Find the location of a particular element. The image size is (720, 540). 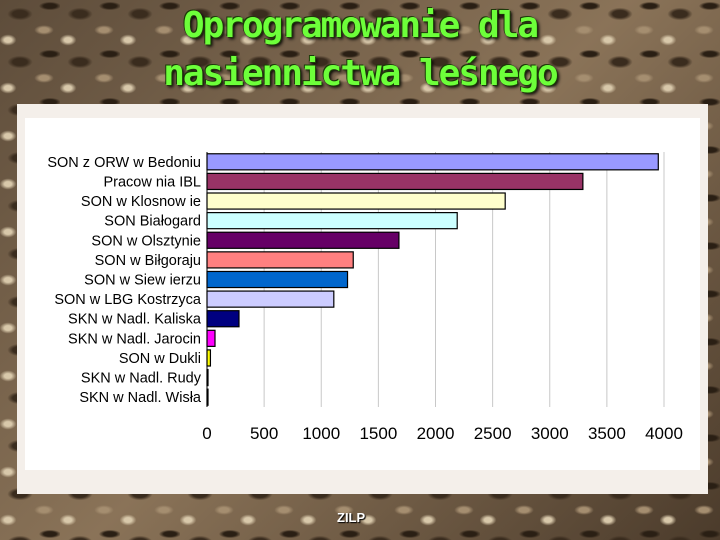

x-tick-label-4: 2000 is located at coordinates (436, 433).